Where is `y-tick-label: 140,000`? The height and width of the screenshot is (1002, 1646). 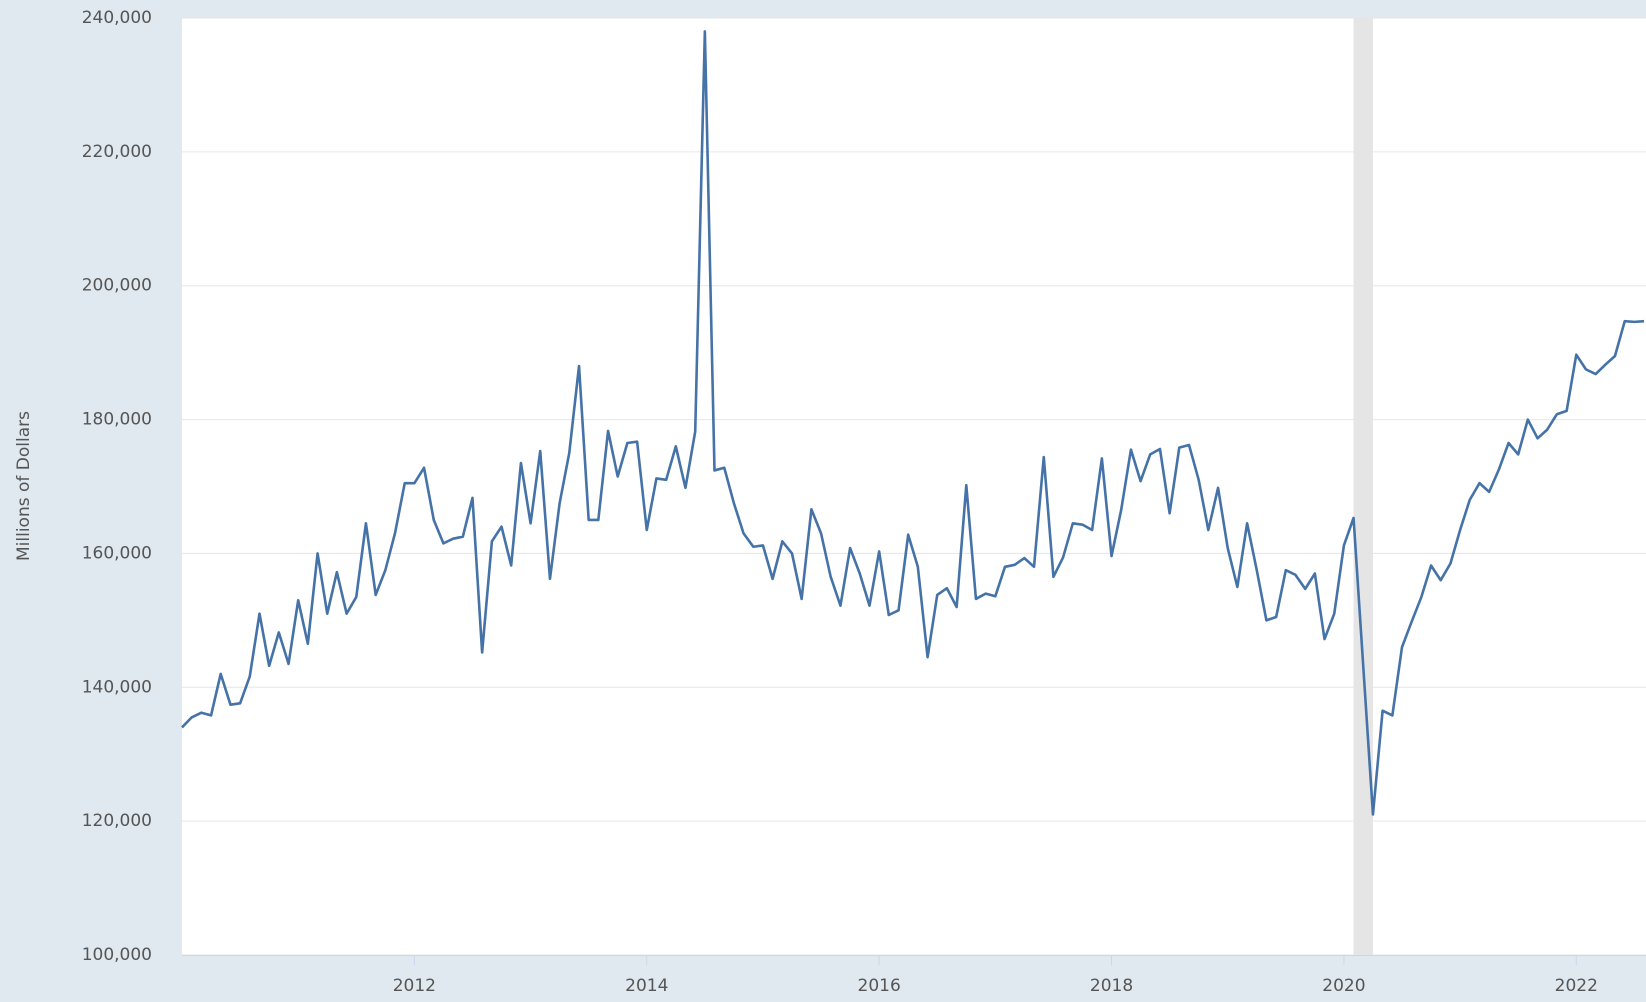 y-tick-label: 140,000 is located at coordinates (117, 687).